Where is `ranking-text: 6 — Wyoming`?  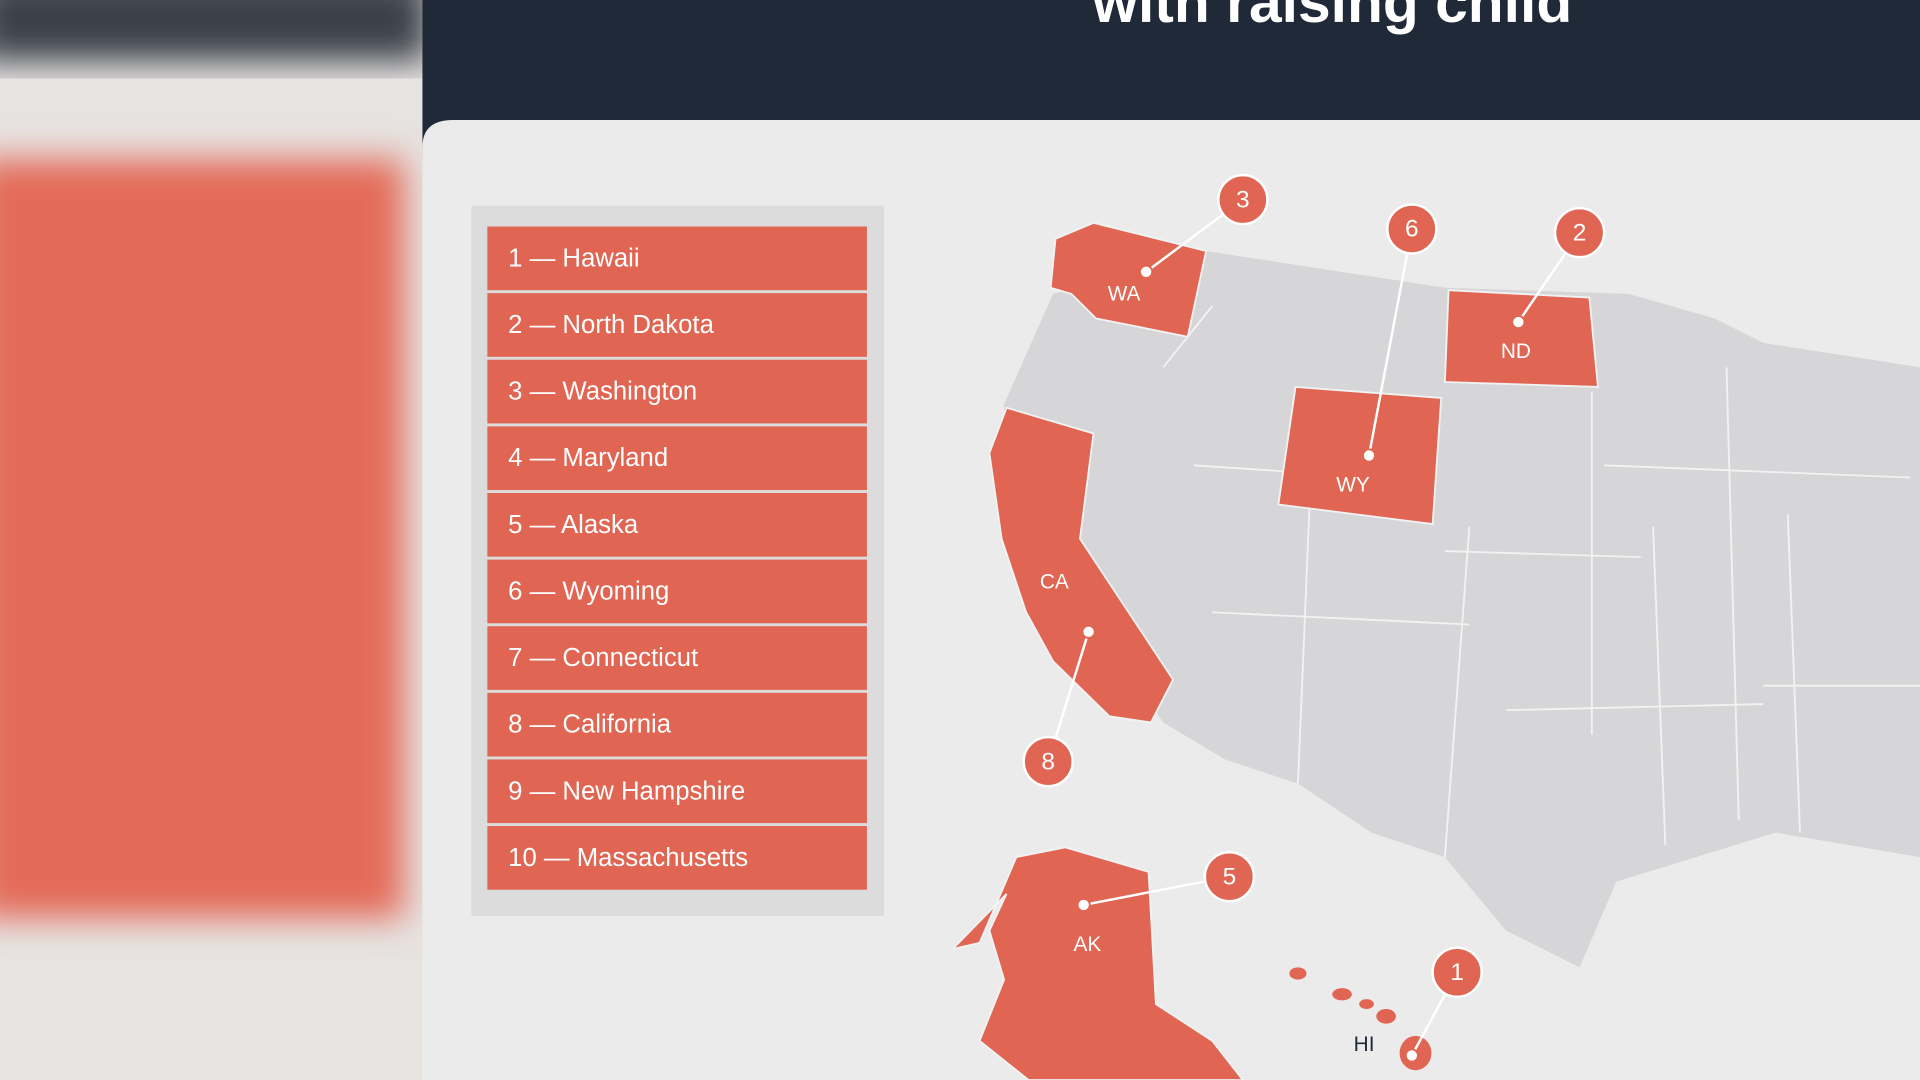
ranking-text: 6 — Wyoming is located at coordinates (588, 591).